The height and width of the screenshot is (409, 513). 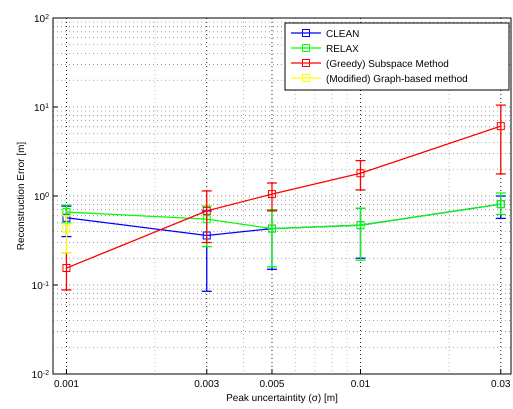 I want to click on y-tick-label: 10$^{-2}$, so click(x=41, y=375).